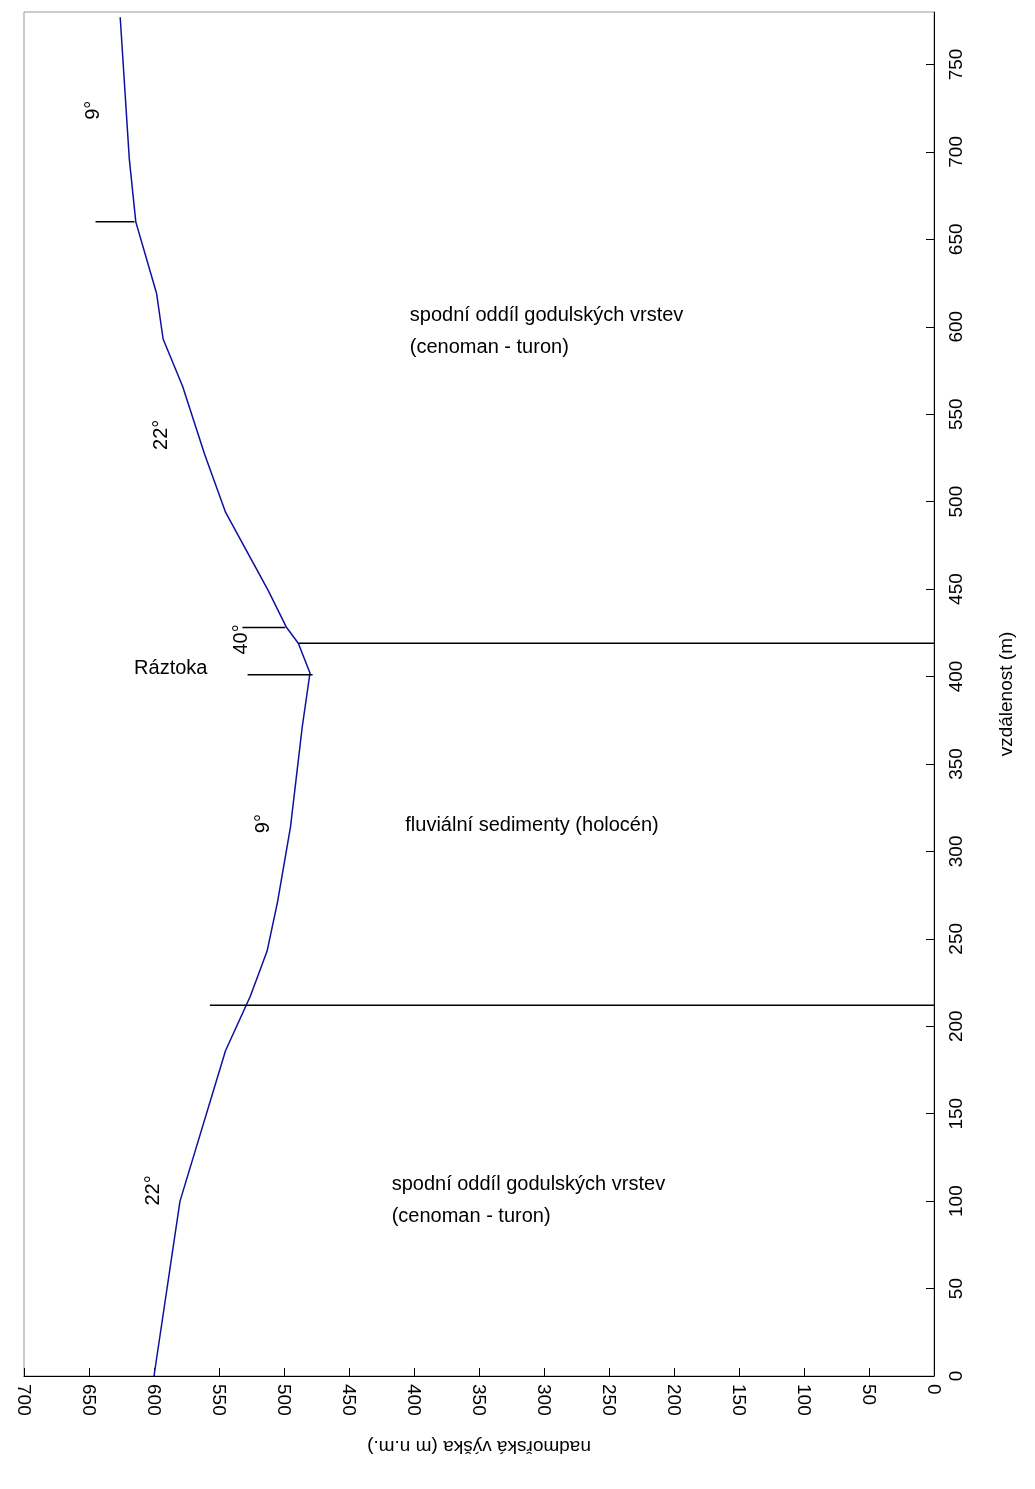 This screenshot has height=1489, width=1035. I want to click on x-tick-label: 350, so click(479, 1400).